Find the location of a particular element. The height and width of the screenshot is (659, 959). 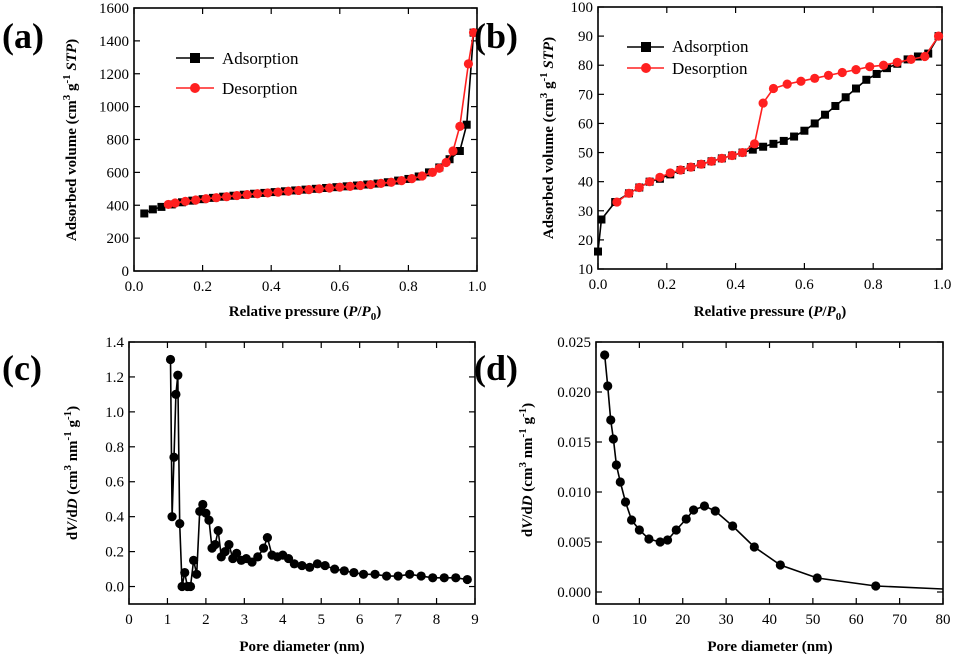

y-tick-label-c: 1.2 is located at coordinates (114, 378).